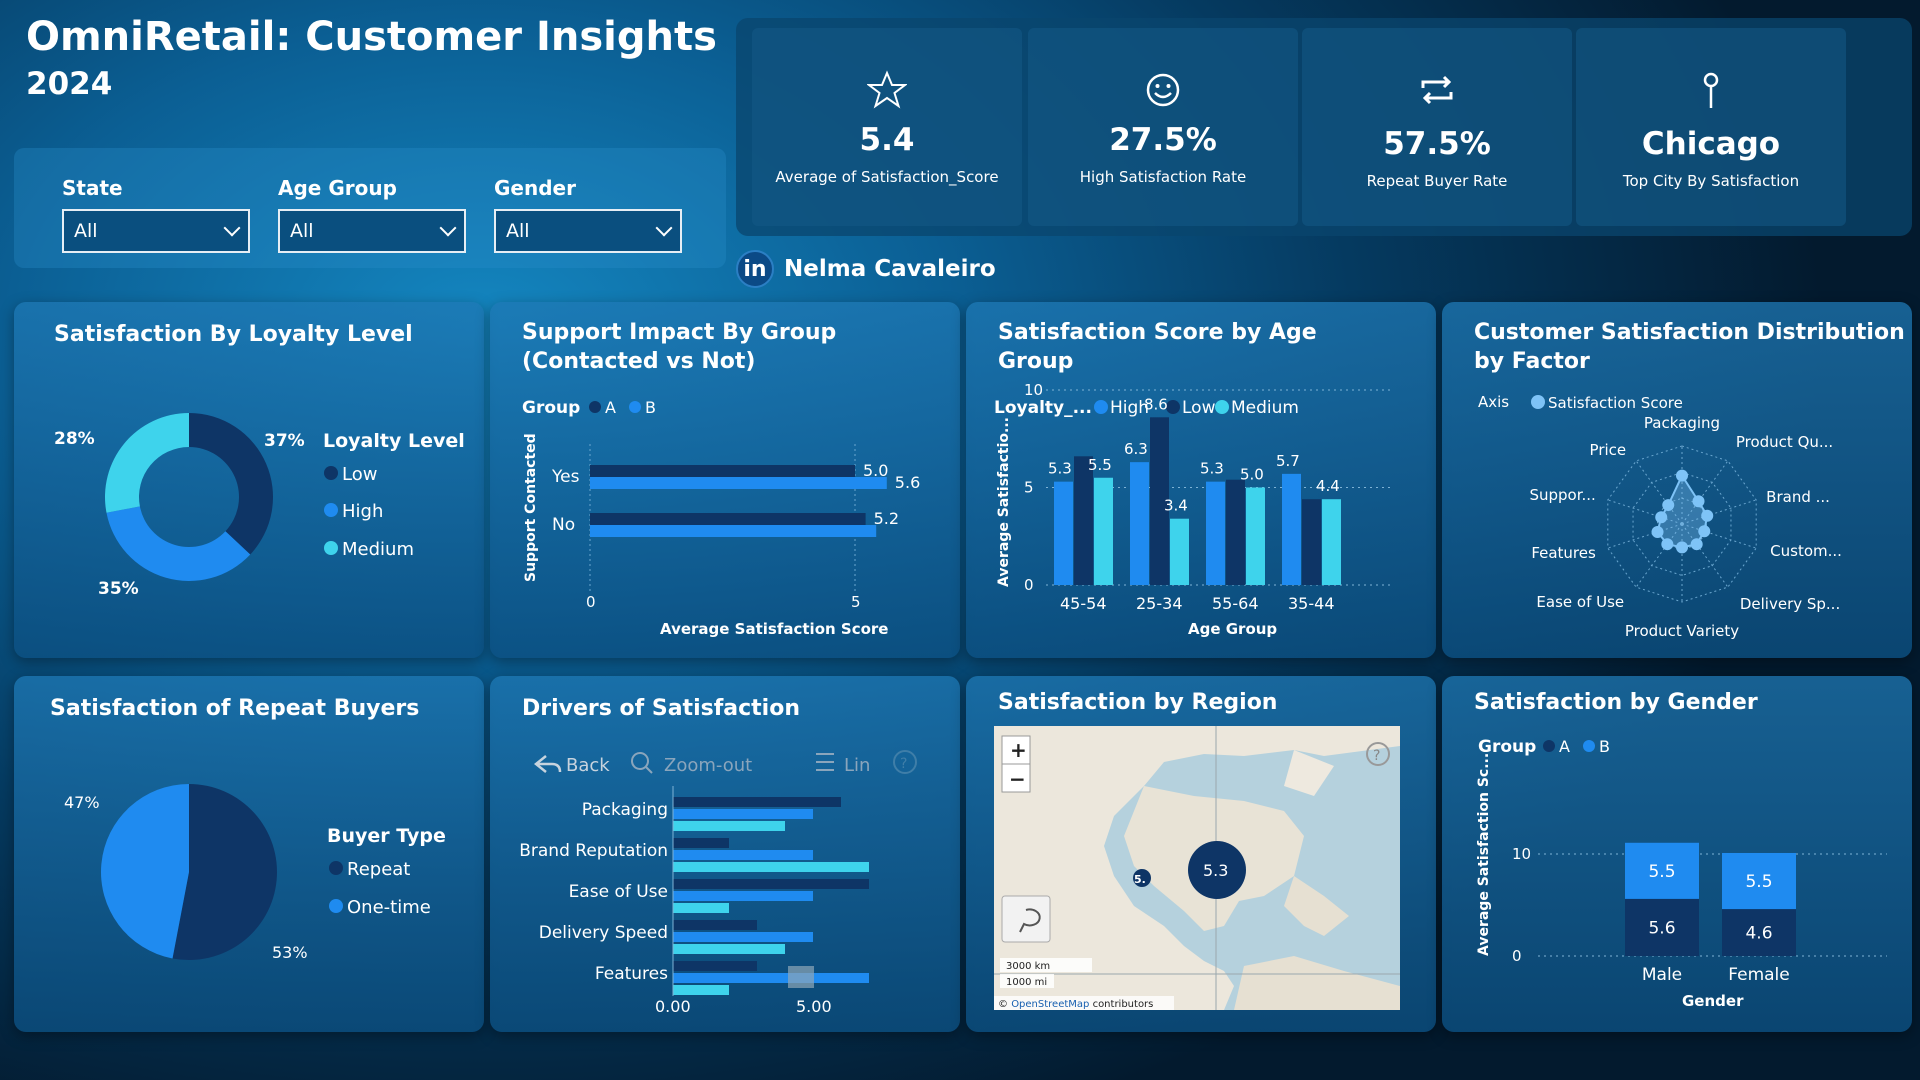  Describe the element at coordinates (156, 231) in the screenshot. I see `state-dropdown: All` at that location.